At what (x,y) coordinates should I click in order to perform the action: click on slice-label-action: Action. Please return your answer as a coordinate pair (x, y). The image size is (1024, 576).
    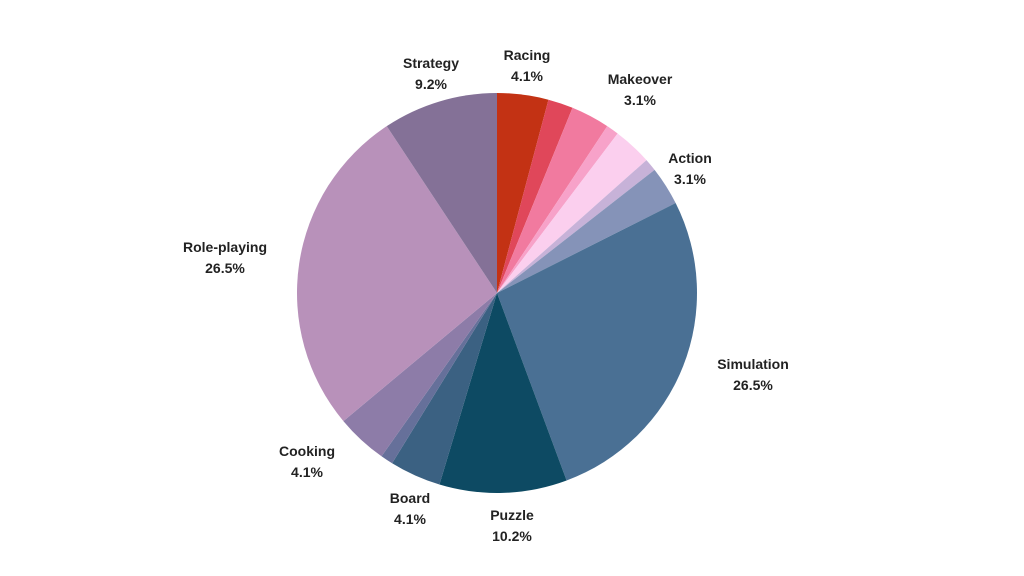
    Looking at the image, I should click on (690, 158).